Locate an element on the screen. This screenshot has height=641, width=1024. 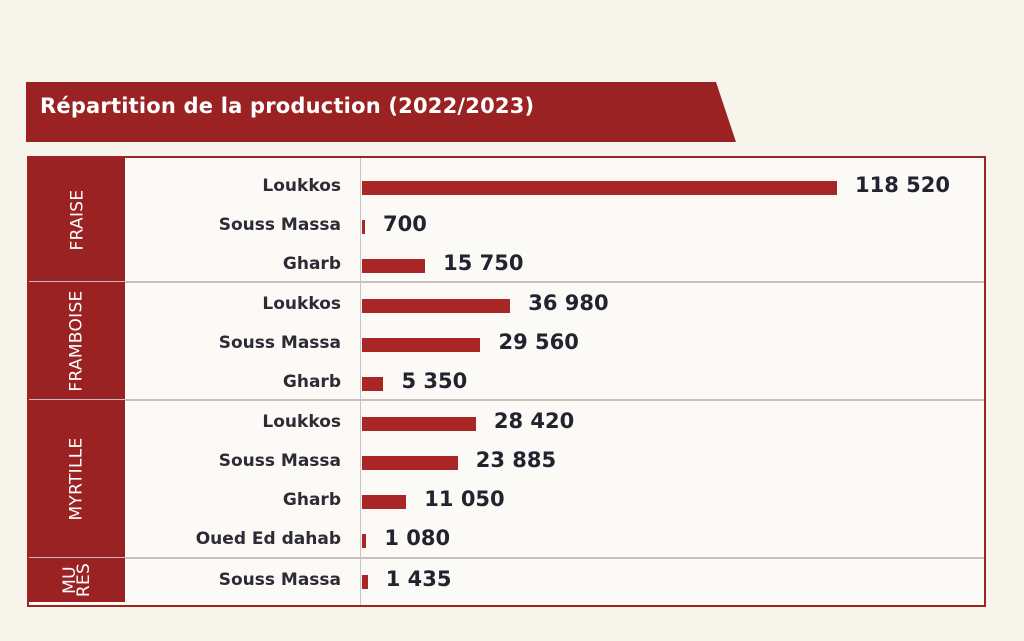
group-label-wrap: MU RES is located at coordinates (77, 580).